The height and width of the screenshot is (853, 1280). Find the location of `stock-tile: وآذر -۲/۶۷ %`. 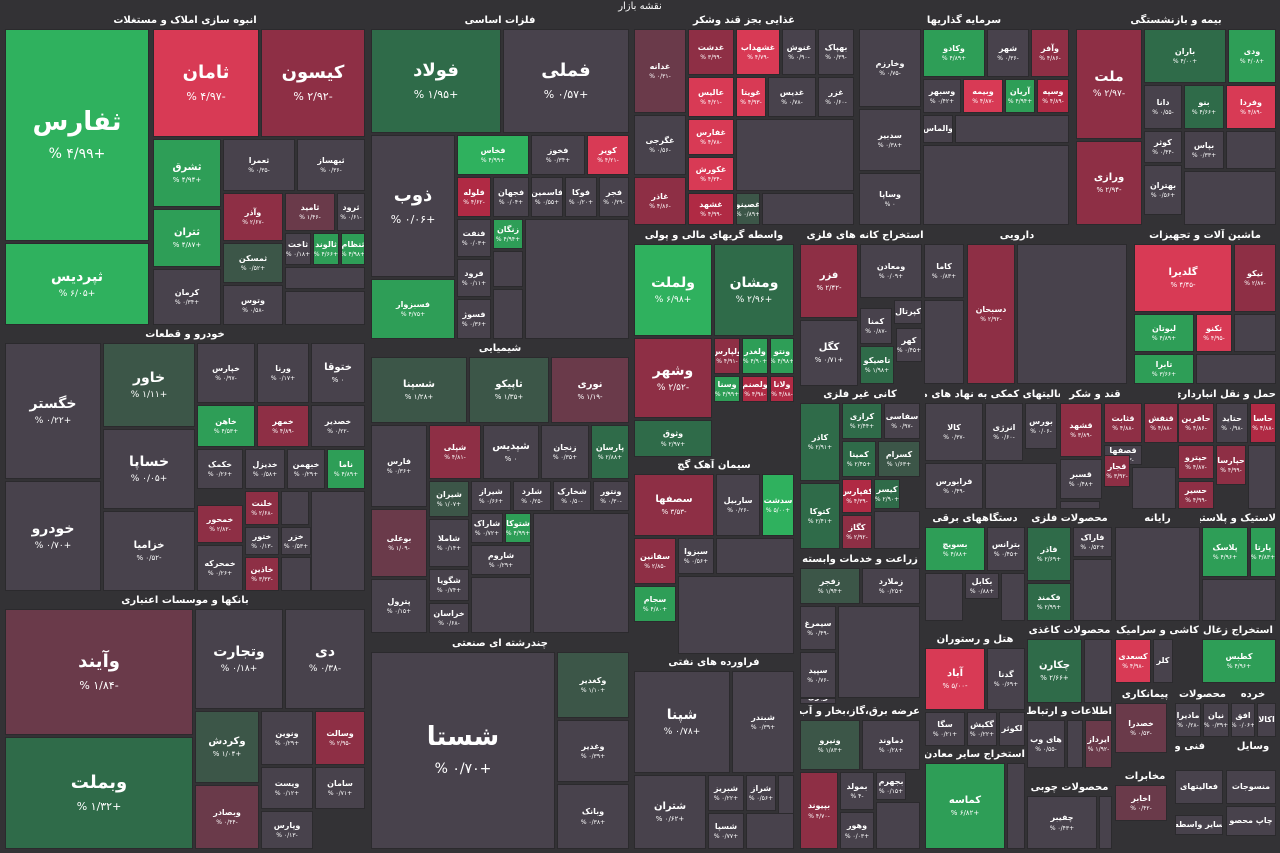

stock-tile: وآذر -۲/۶۷ % is located at coordinates (253, 217).